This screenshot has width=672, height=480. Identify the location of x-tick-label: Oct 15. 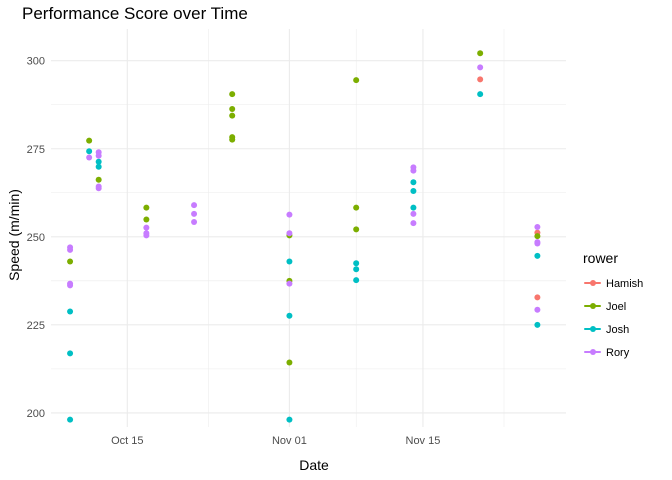
(127, 441).